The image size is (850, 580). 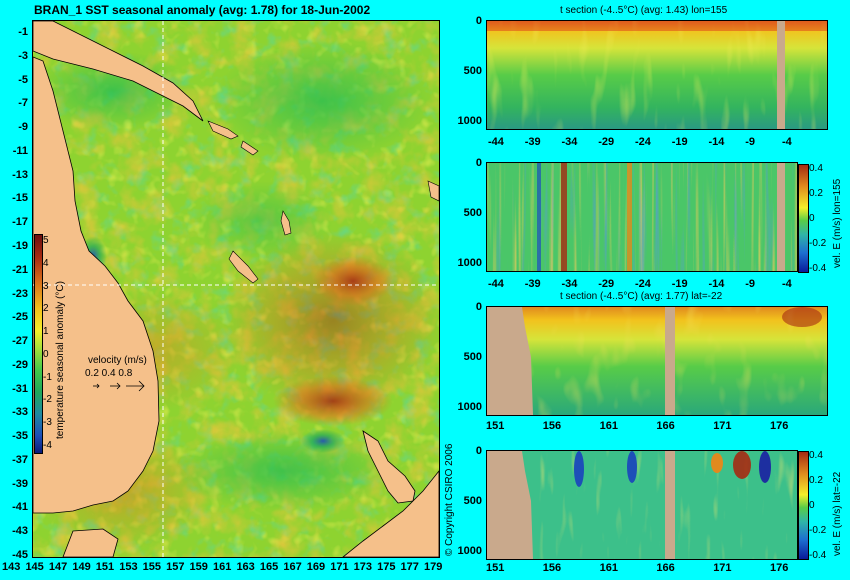 I want to click on map-colorbar, so click(x=38, y=344).